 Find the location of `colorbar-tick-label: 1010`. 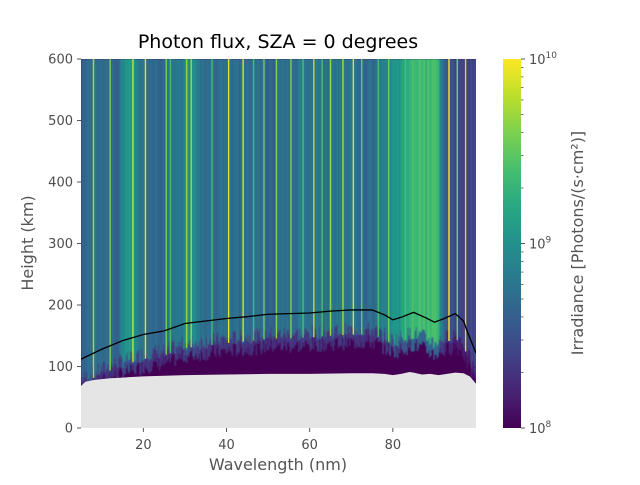

colorbar-tick-label: 1010 is located at coordinates (543, 59).